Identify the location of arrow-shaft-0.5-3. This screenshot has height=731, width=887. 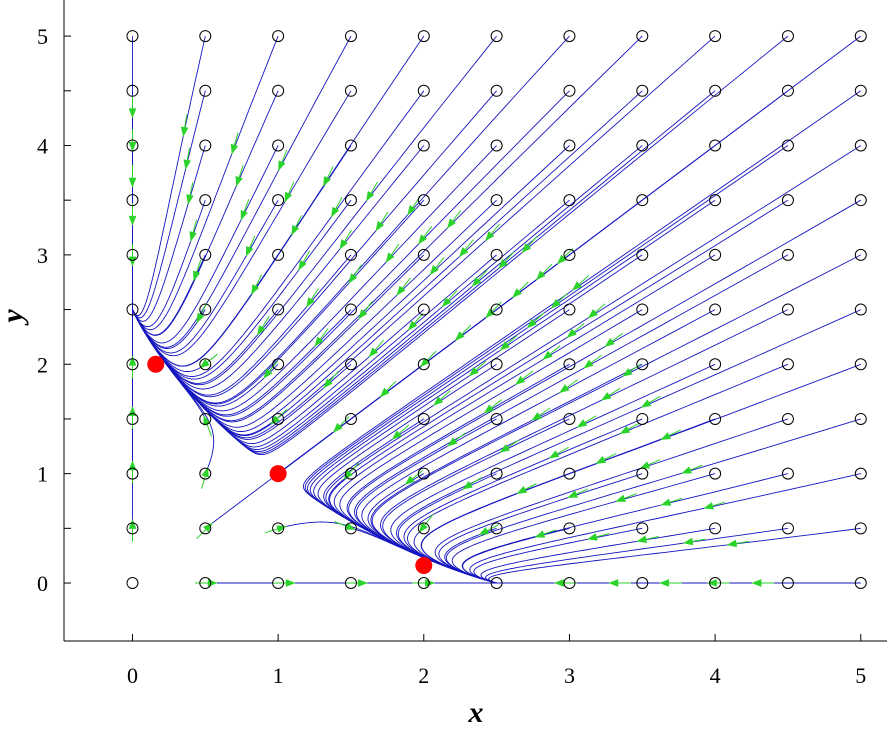
(197, 270).